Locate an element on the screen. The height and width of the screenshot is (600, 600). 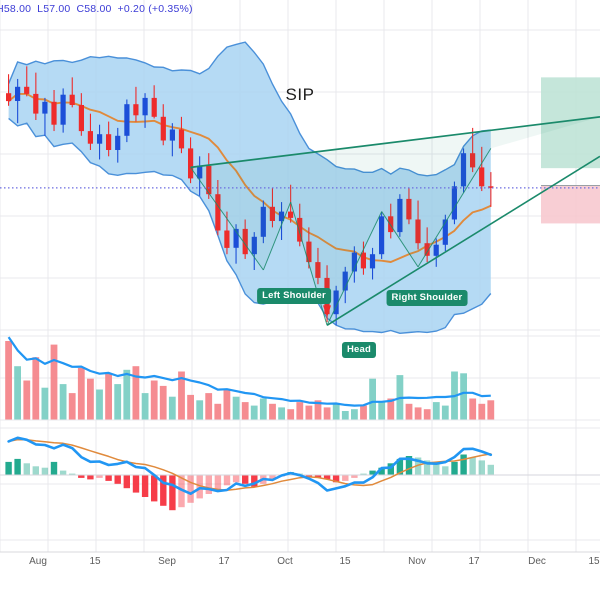
x-axis-tick-9: 15 is located at coordinates (594, 561).